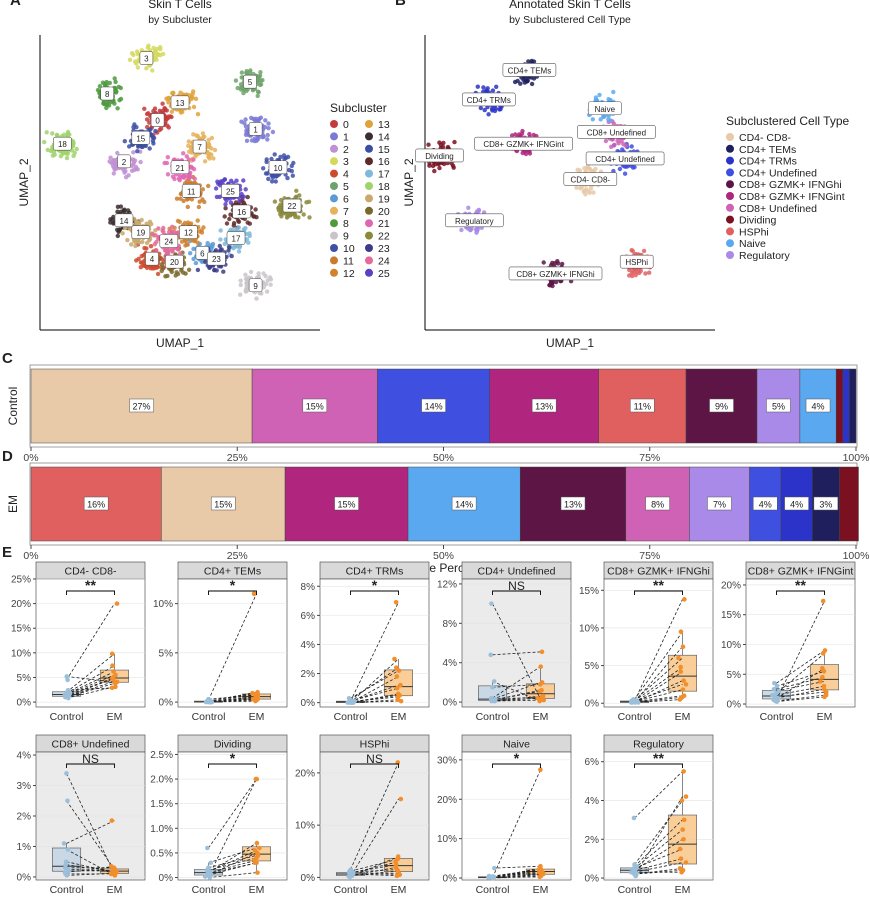 Image resolution: width=870 pixels, height=900 pixels. What do you see at coordinates (142, 407) in the screenshot?
I see `segment-label: 27%` at bounding box center [142, 407].